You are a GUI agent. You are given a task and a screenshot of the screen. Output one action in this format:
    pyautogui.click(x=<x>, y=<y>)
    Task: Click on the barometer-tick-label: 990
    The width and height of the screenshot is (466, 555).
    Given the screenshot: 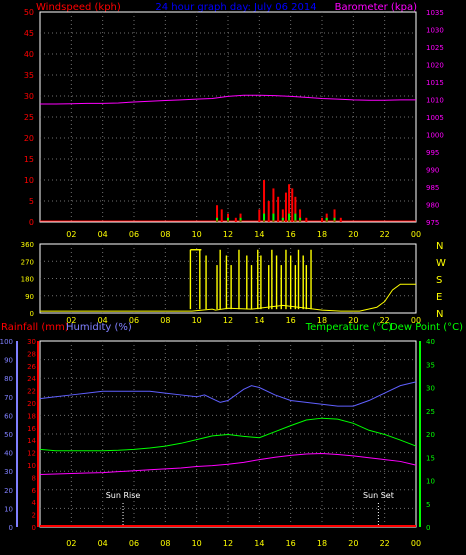 What is the action you would take?
    pyautogui.click(x=432, y=171)
    